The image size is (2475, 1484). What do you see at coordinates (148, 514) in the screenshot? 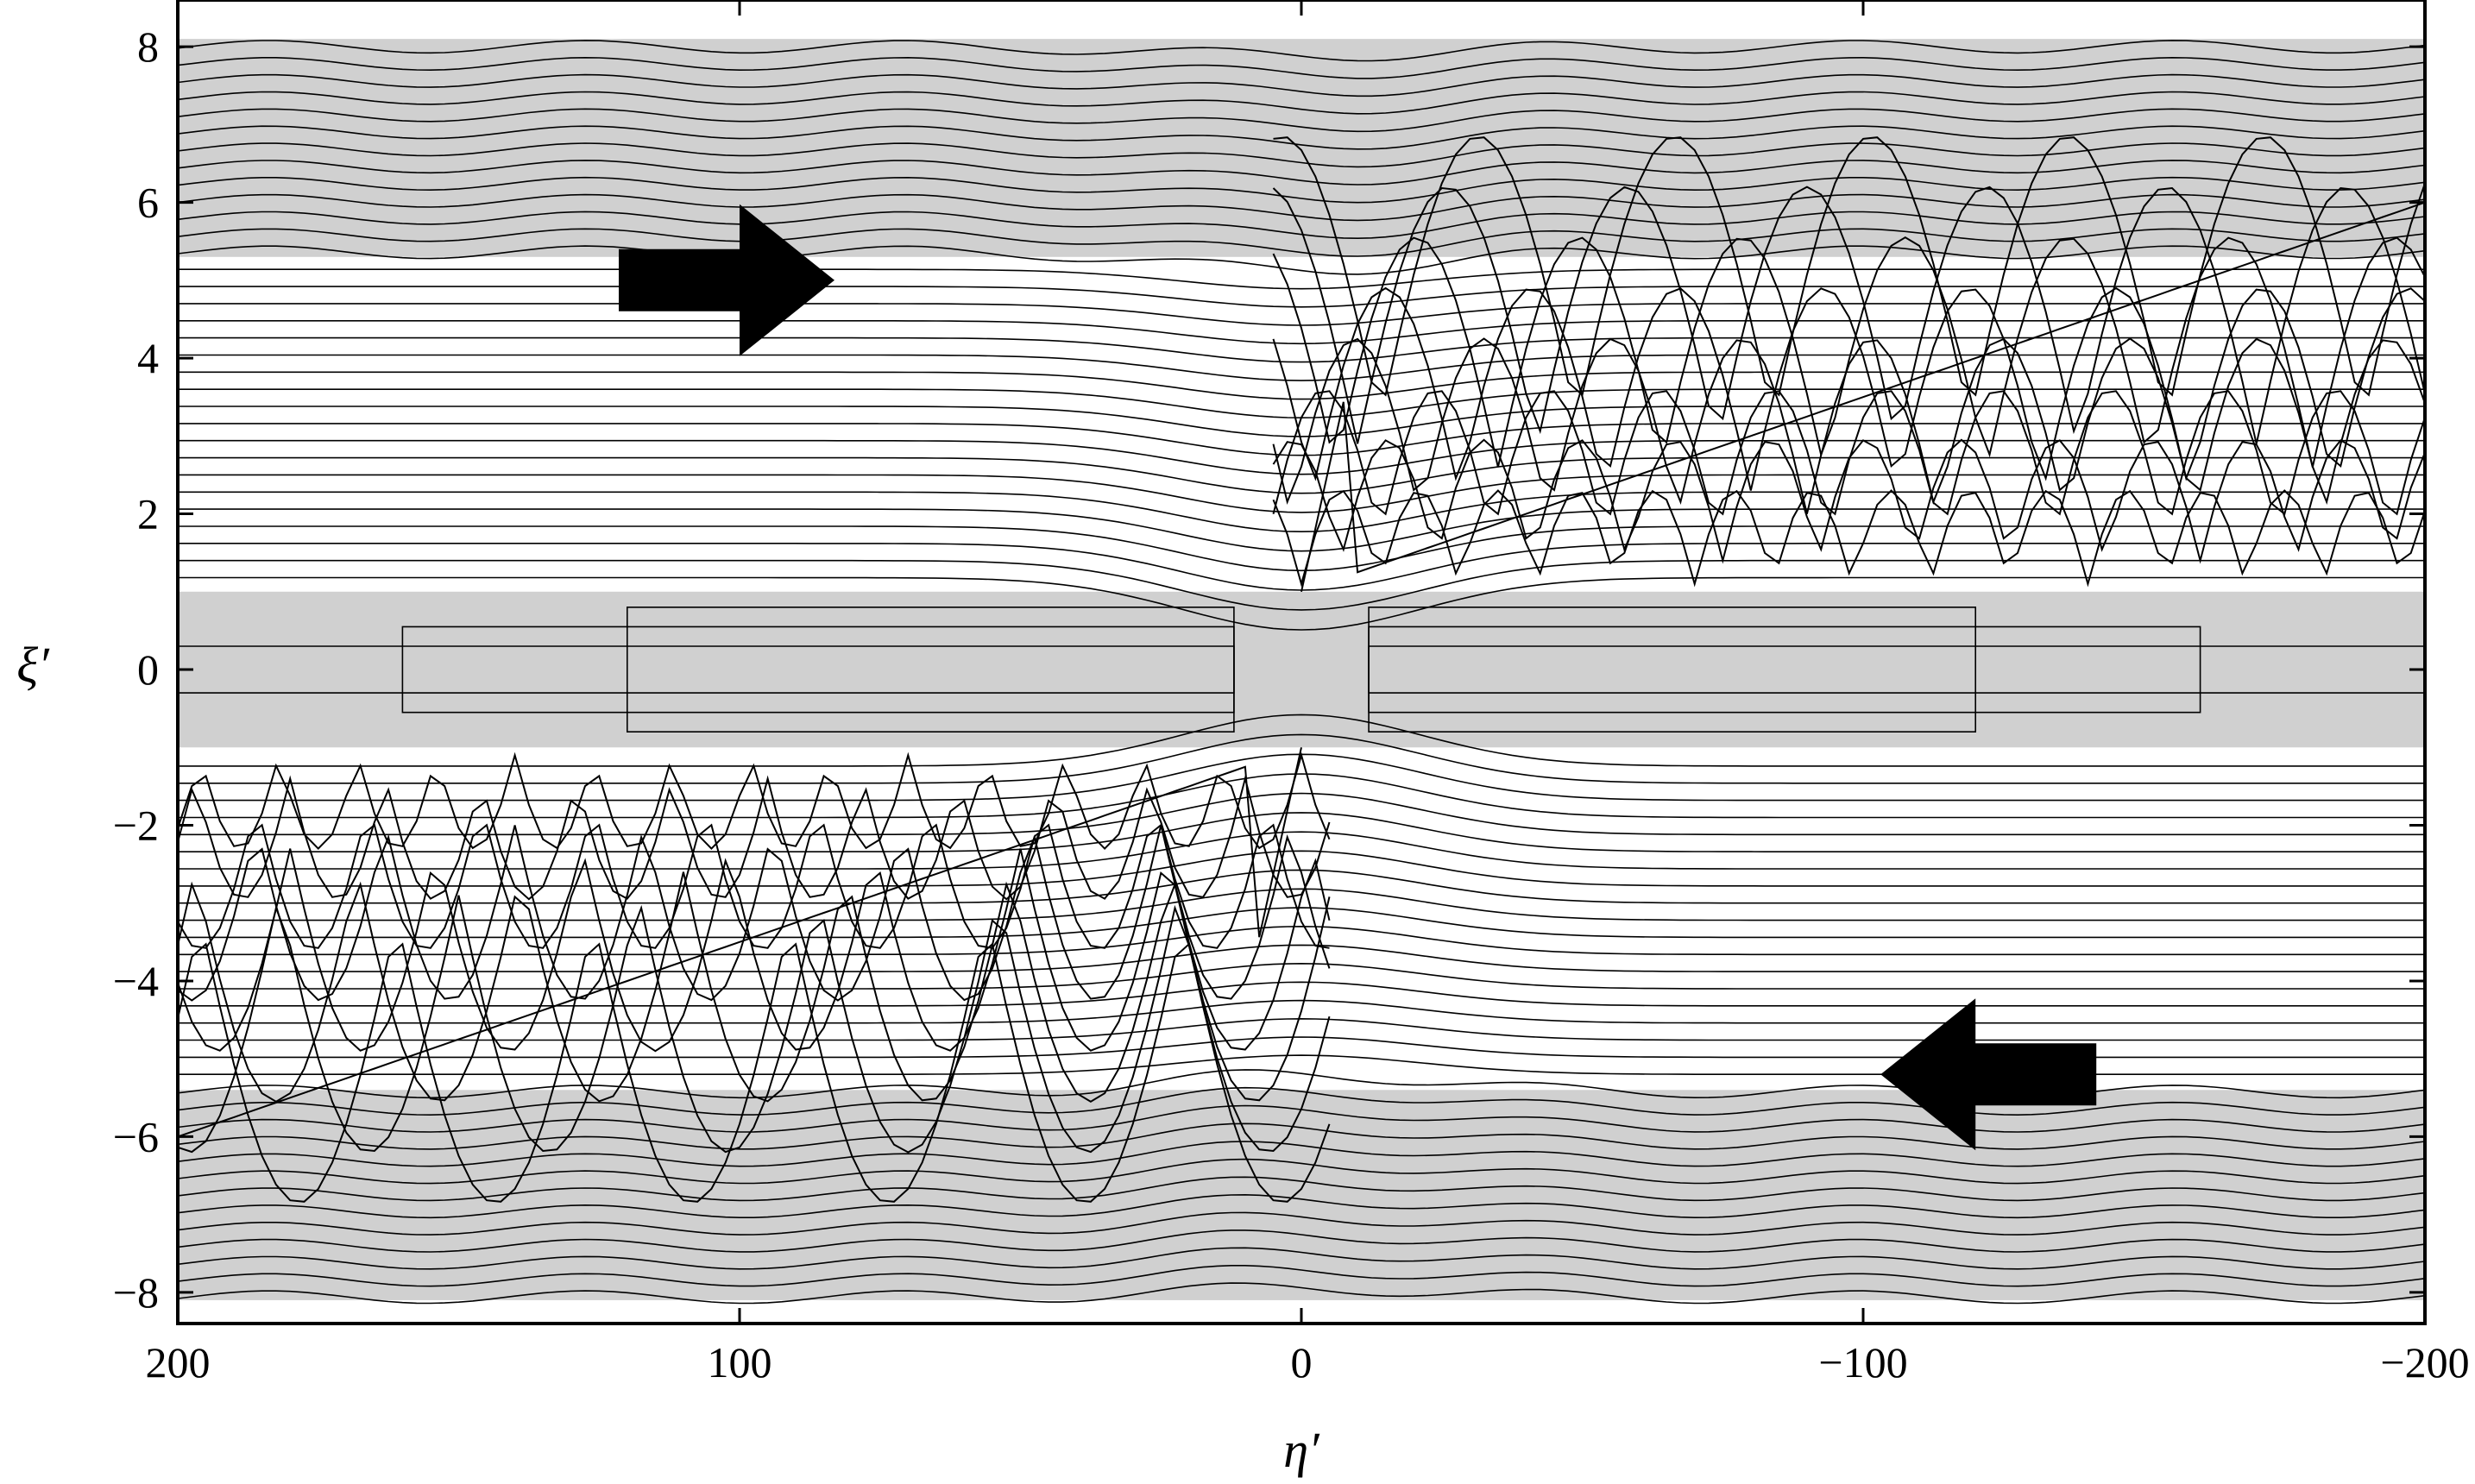
I see `y-tick-label: 2` at bounding box center [148, 514].